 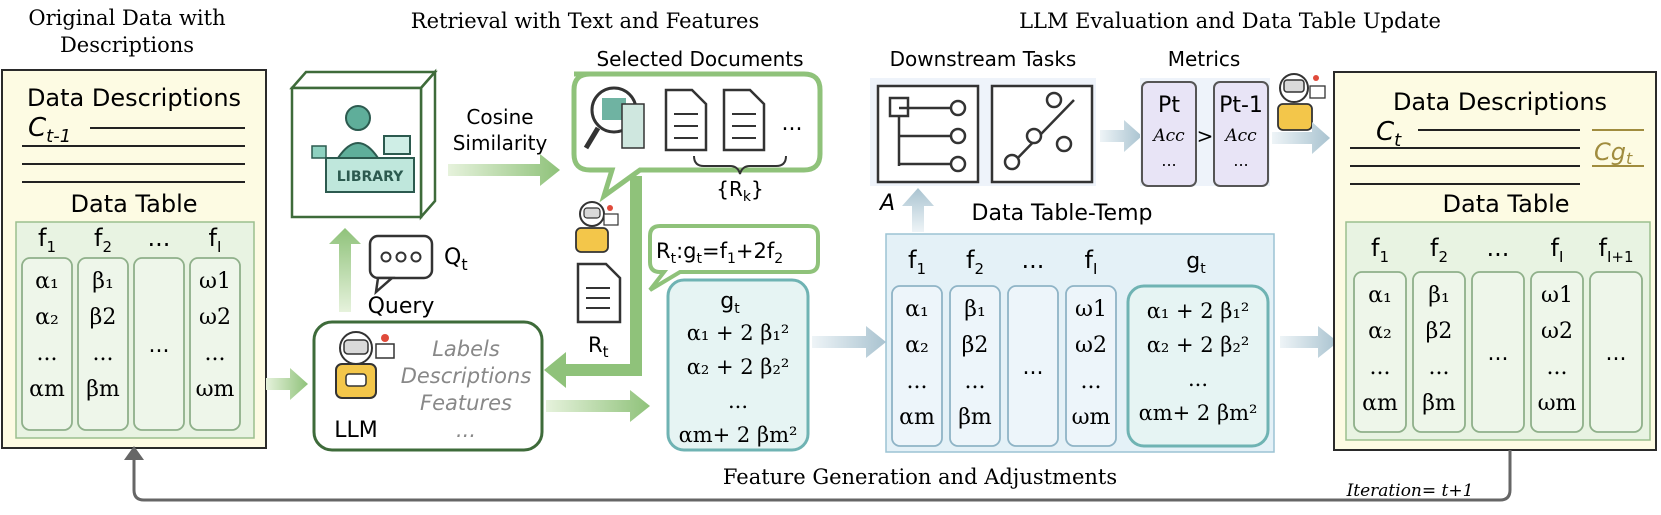 What do you see at coordinates (1557, 250) in the screenshot?
I see `right_panel-col-head-3: fI` at bounding box center [1557, 250].